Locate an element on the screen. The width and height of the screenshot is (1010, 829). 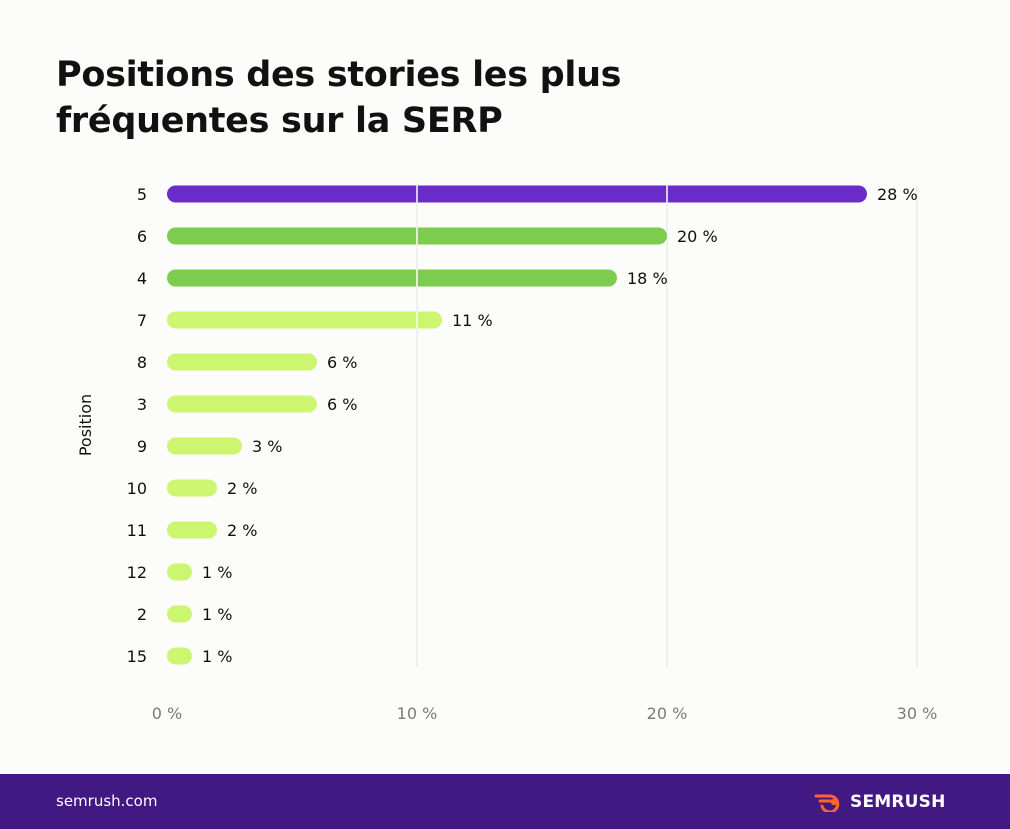
footer-bar: semrush.com SEMRUSH is located at coordinates (505, 801).